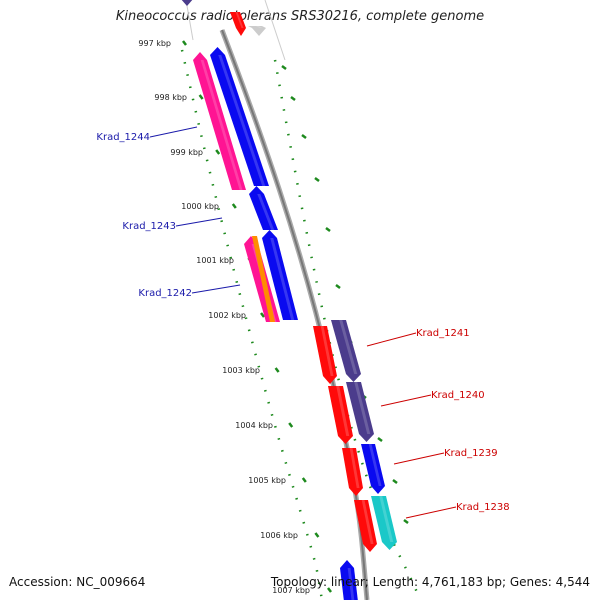 This screenshot has height=600, width=600. What do you see at coordinates (266, 212) in the screenshot?
I see `gene-krad-1243-shine` at bounding box center [266, 212].